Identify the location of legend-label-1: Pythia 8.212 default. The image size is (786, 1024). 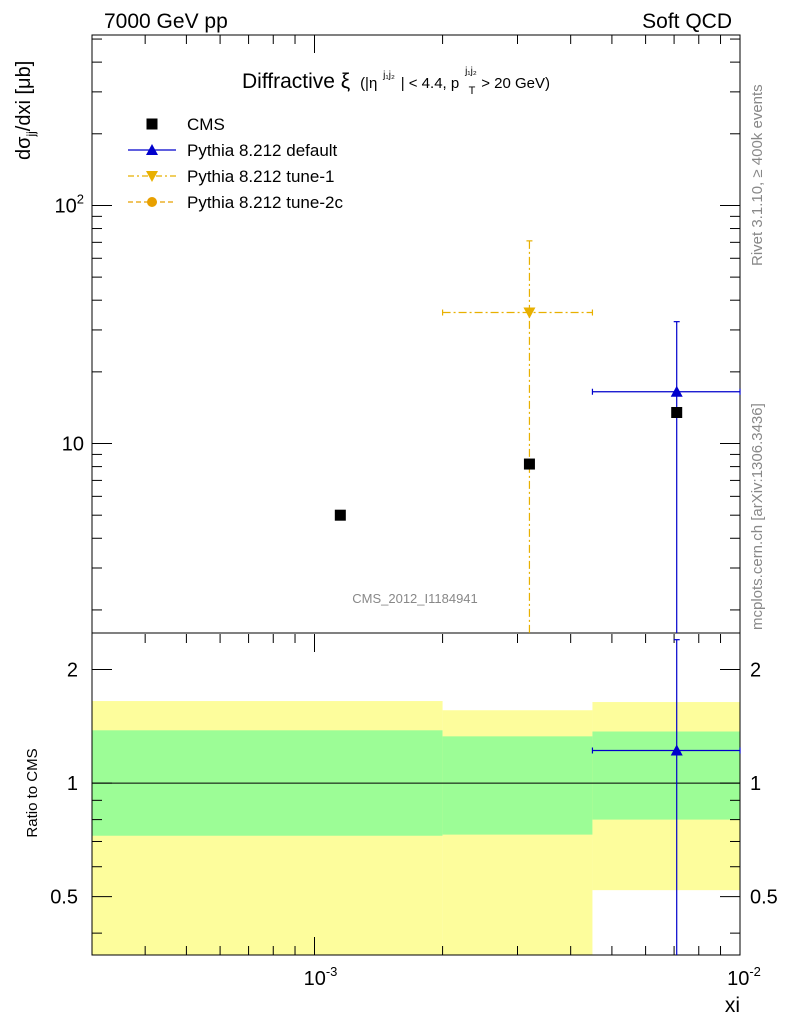
(262, 150).